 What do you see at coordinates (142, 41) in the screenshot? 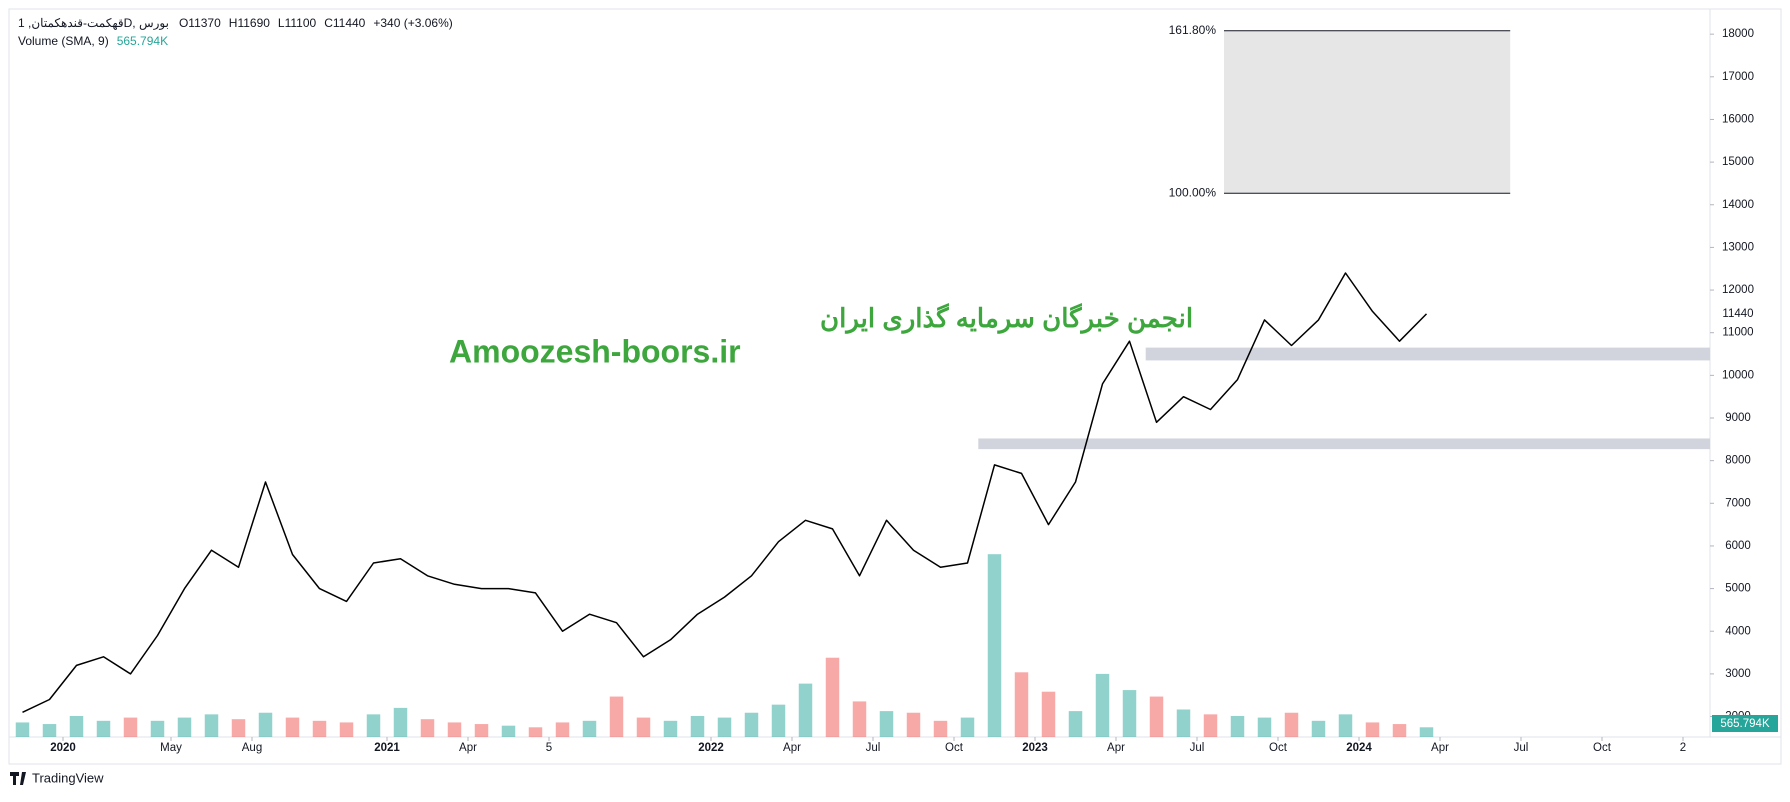
I see `volume-value: 565.794K` at bounding box center [142, 41].